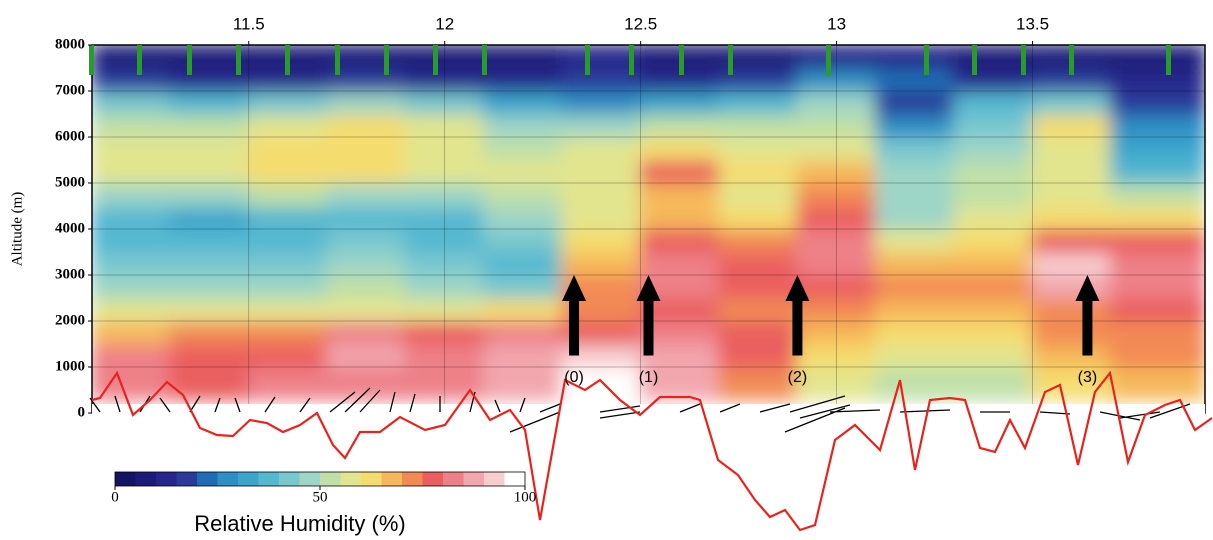 Image resolution: width=1213 pixels, height=540 pixels. What do you see at coordinates (17, 229) in the screenshot?
I see `y-axis-label: Altitude (m)` at bounding box center [17, 229].